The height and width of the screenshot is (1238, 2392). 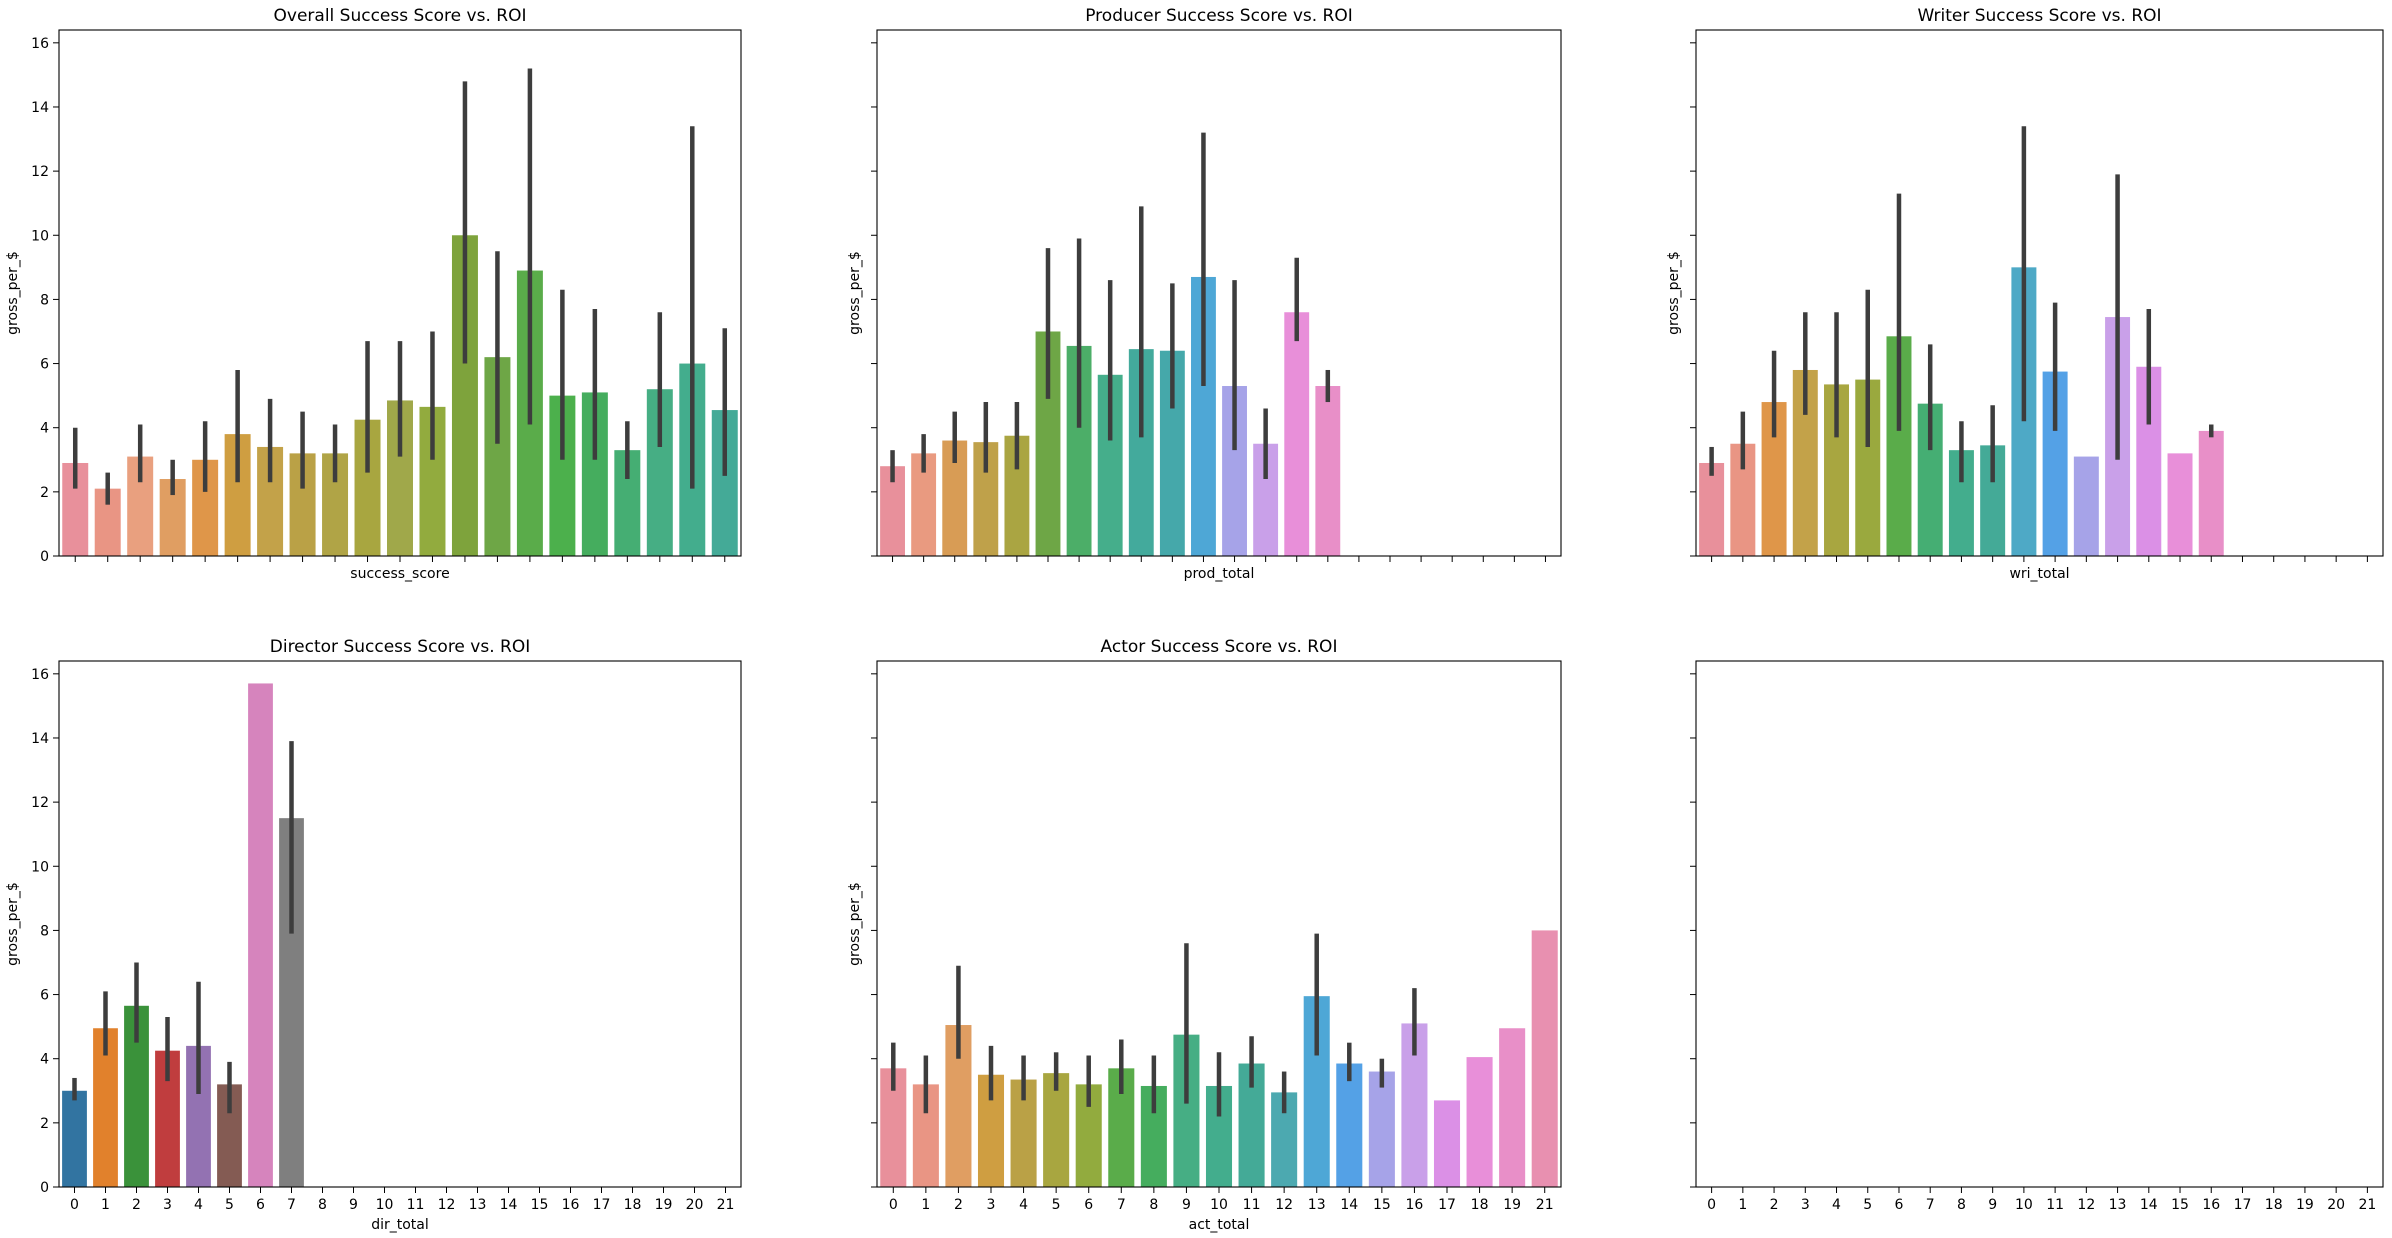 What do you see at coordinates (664, 1205) in the screenshot?
I see `xtick-label: 19` at bounding box center [664, 1205].